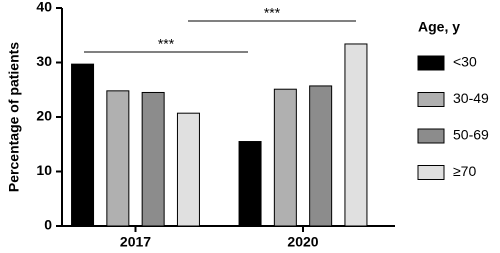 Image resolution: width=500 pixels, height=253 pixels. I want to click on y-tick-label: 0, so click(48, 225).